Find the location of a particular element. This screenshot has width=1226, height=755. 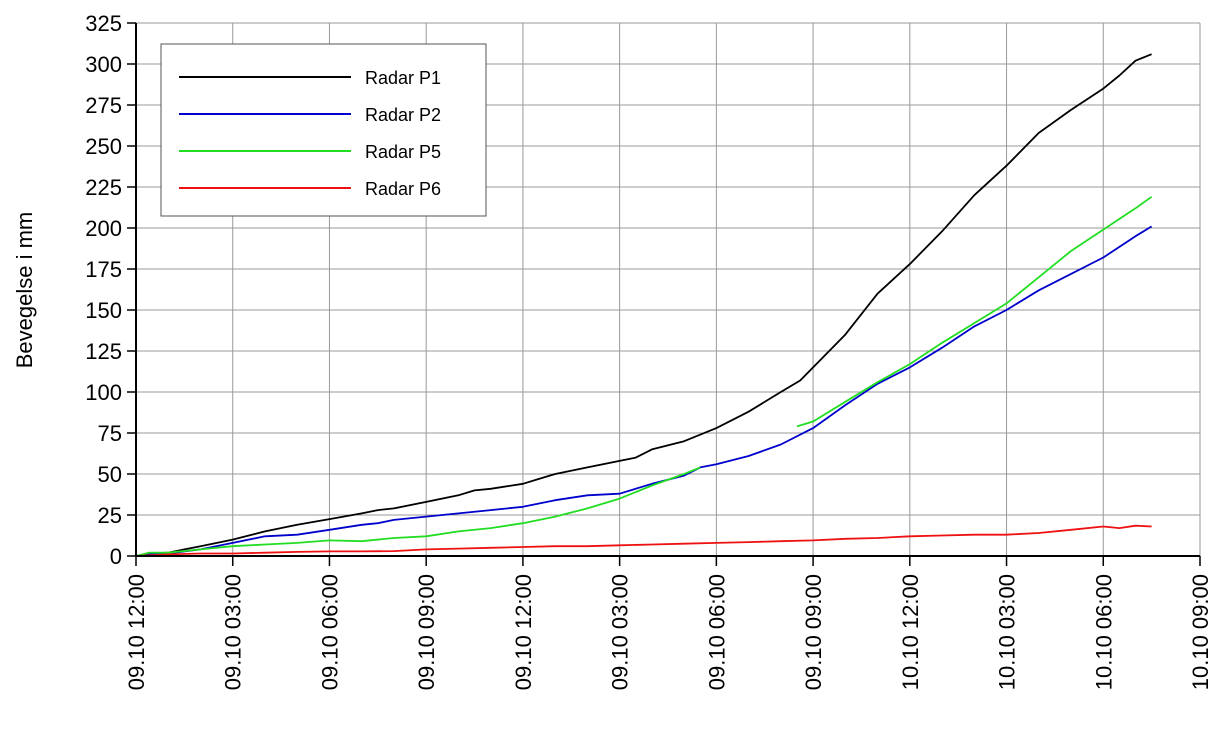

legend-entry: Radar P1 is located at coordinates (403, 78).